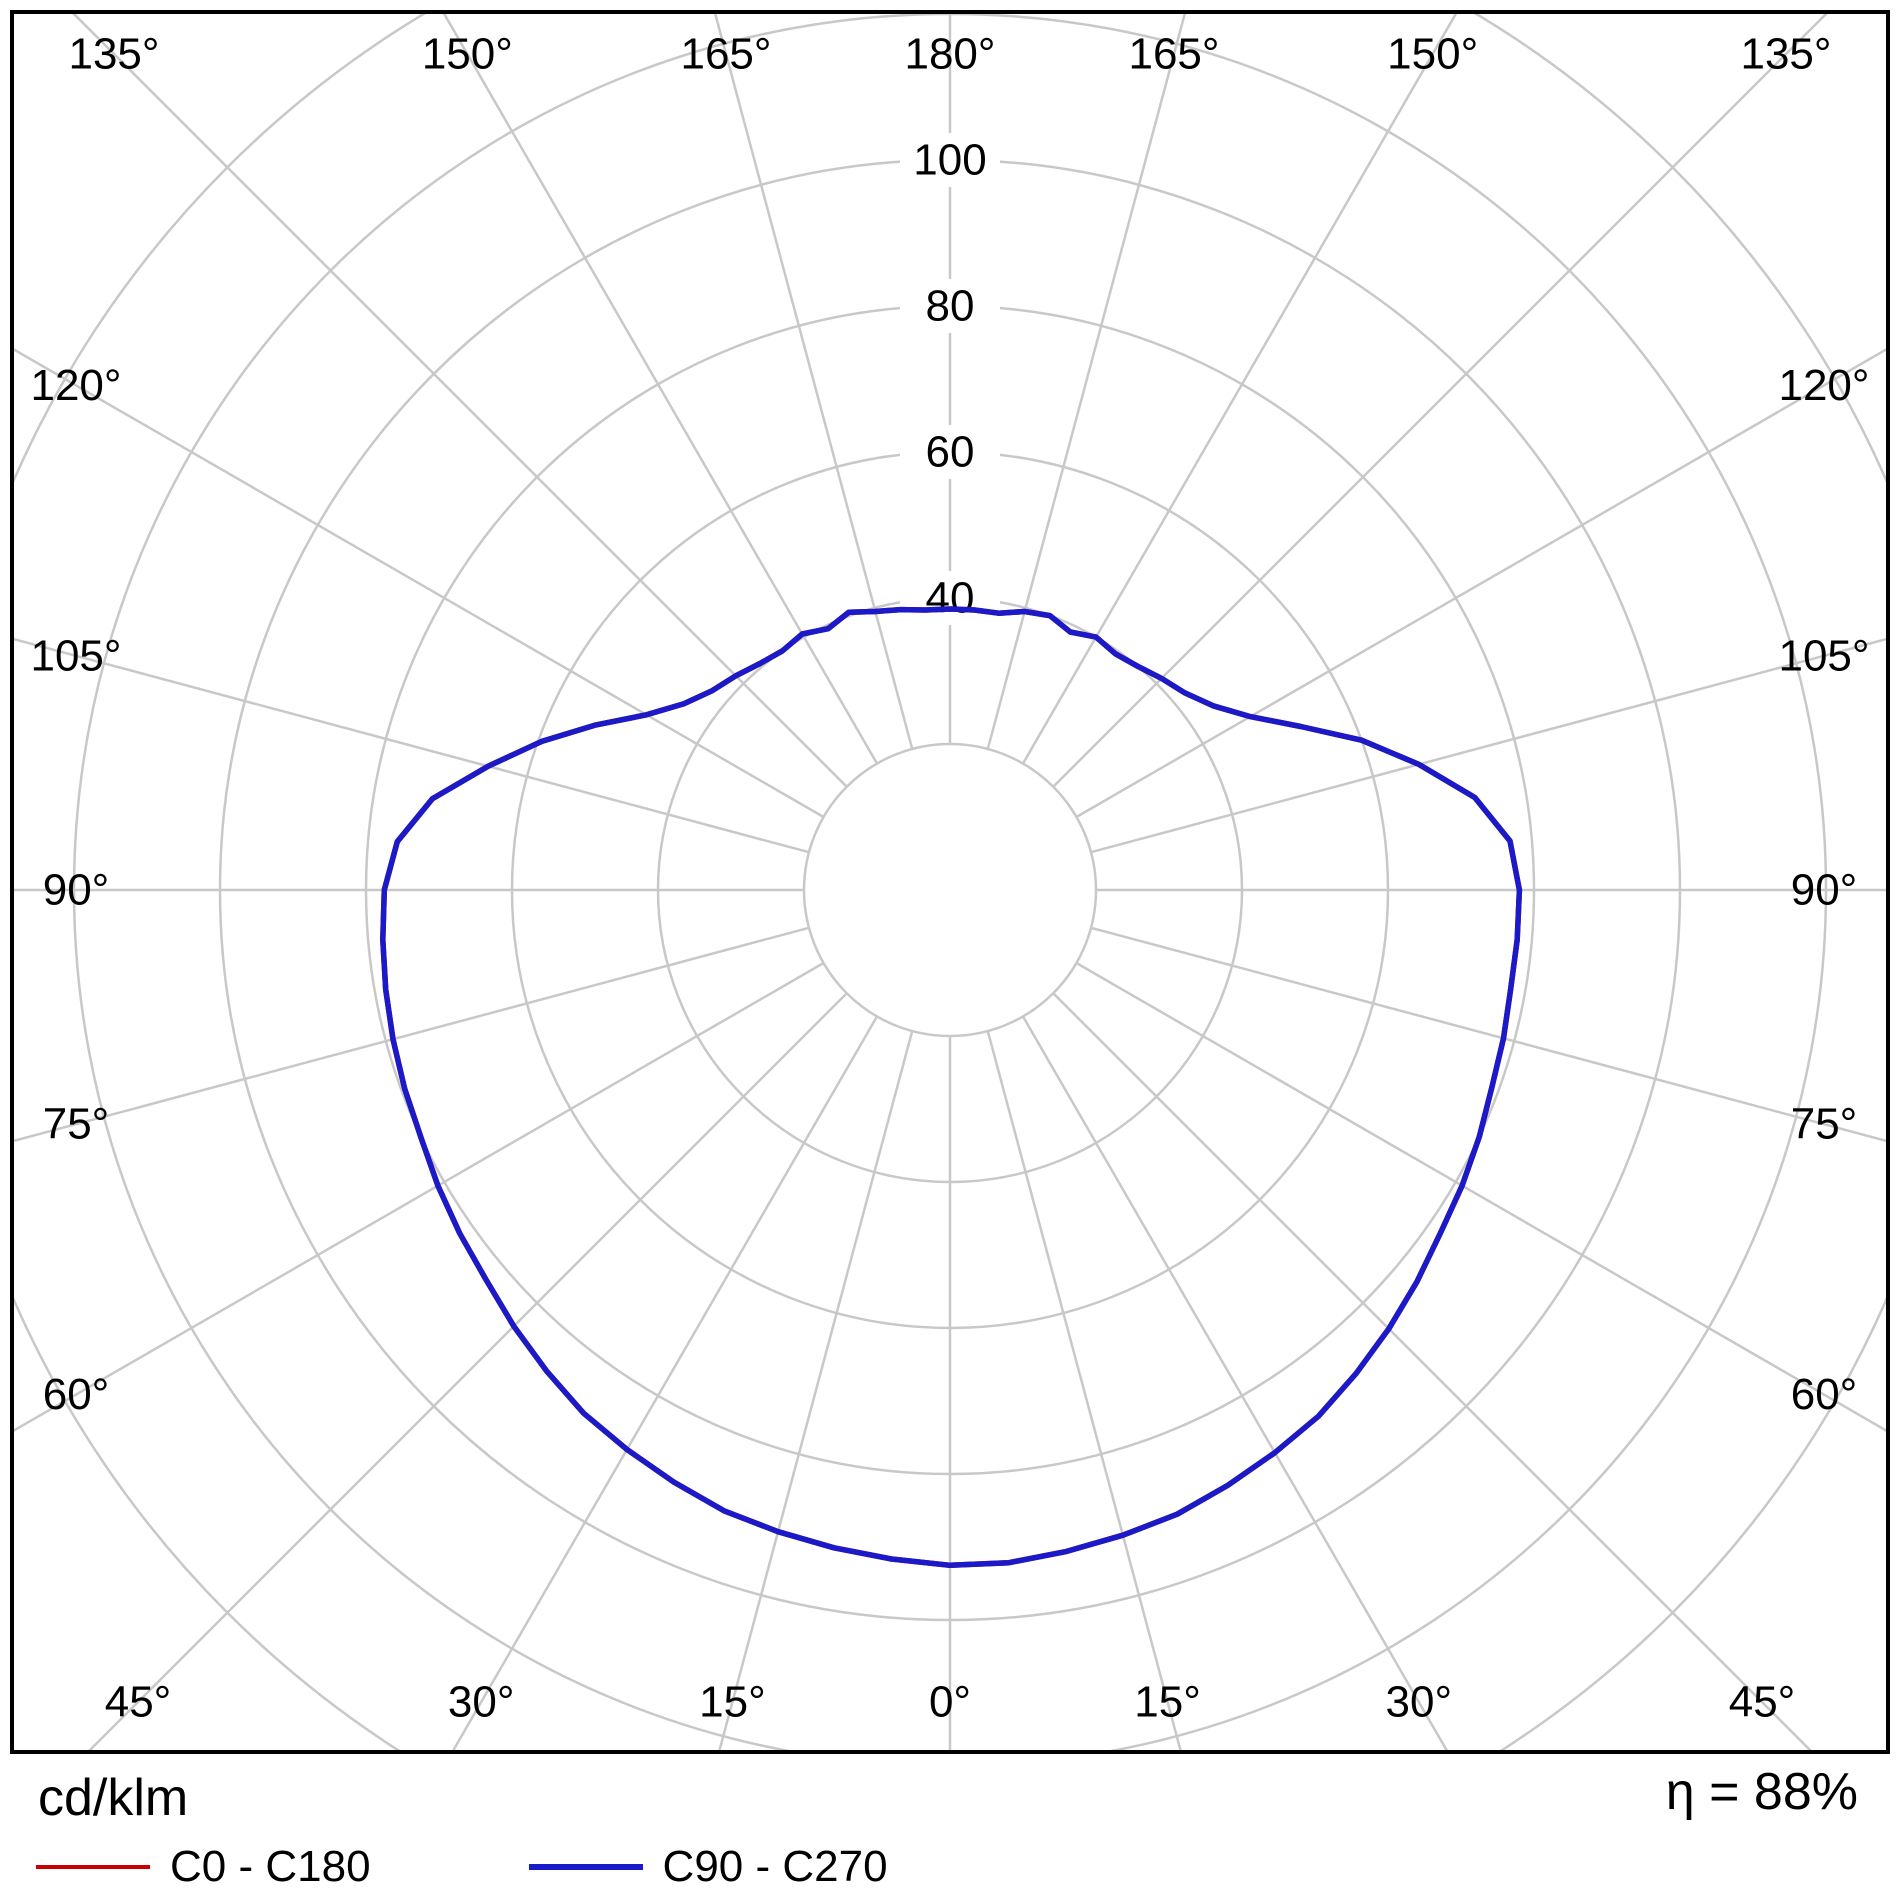 This screenshot has width=1900, height=1900. Describe the element at coordinates (270, 1866) in the screenshot. I see `legend-label-c0-c180: C0 - C180` at that location.